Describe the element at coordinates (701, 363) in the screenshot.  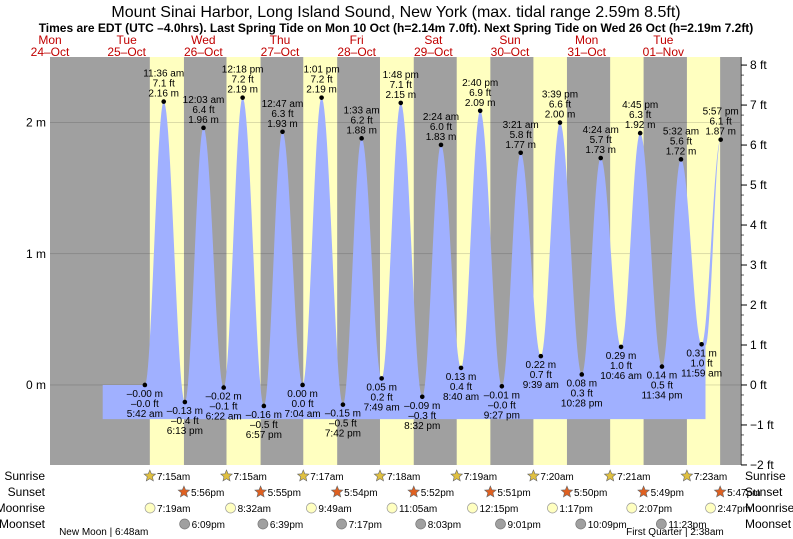
I see `low-tide-label: 1.0 ft` at that location.